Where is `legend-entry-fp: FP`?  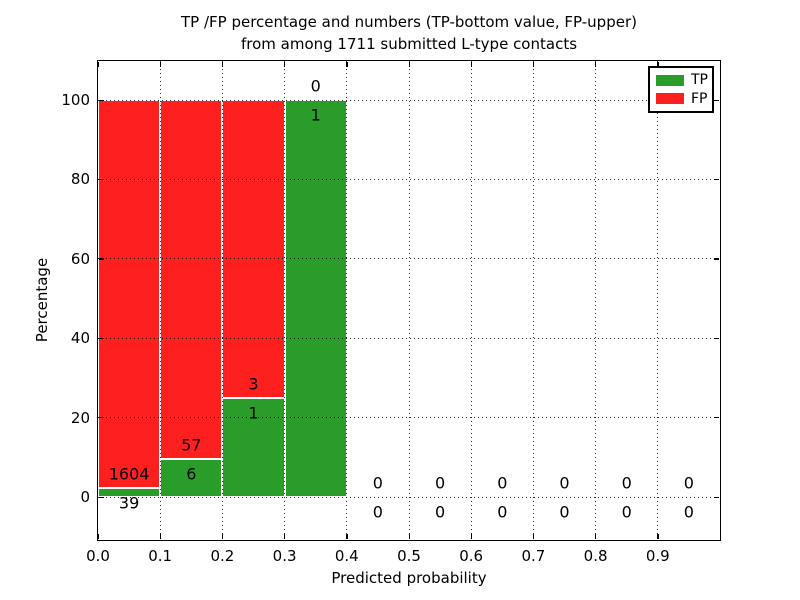 legend-entry-fp: FP is located at coordinates (682, 98).